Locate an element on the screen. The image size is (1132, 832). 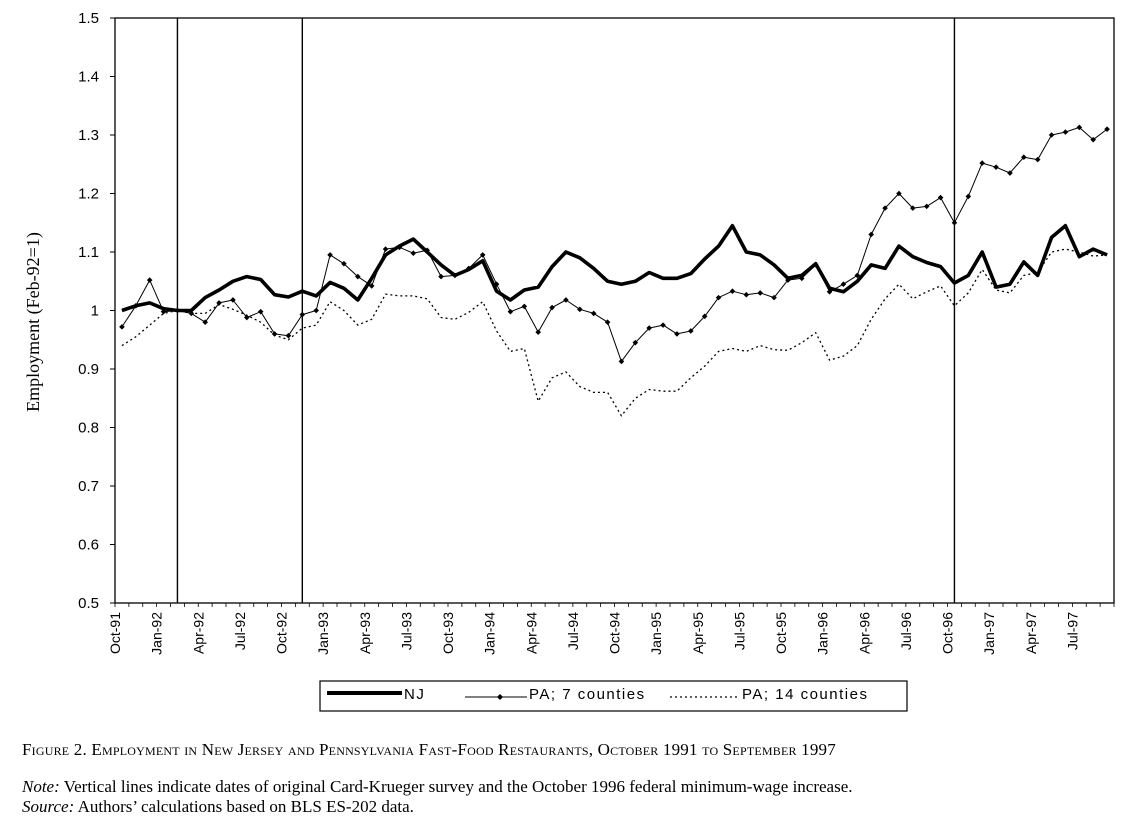
x-tick-label: Apr-94 is located at coordinates (531, 633).